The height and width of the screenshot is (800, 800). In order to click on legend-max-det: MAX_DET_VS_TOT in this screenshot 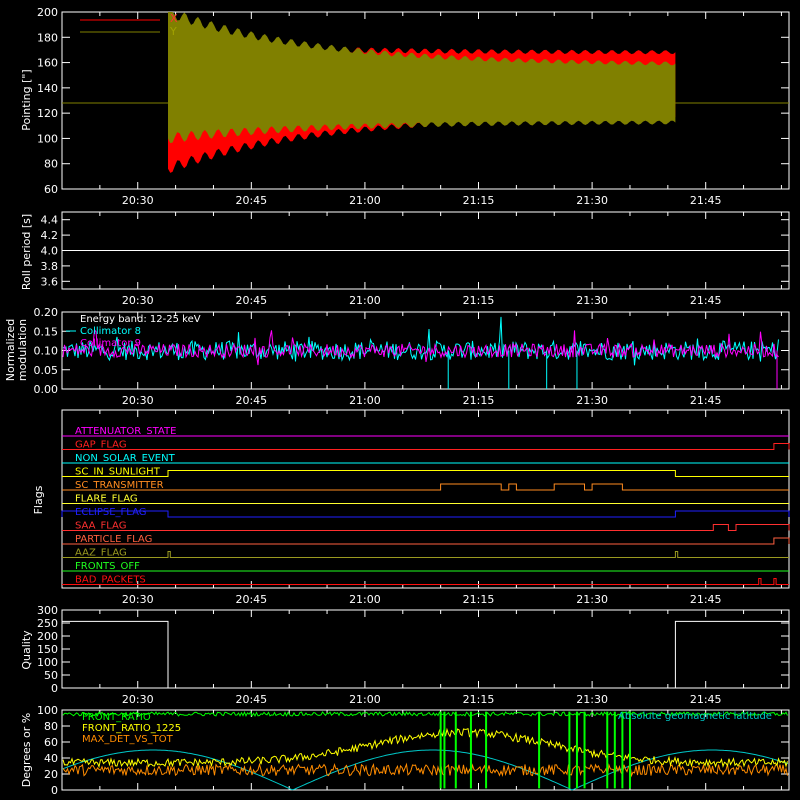, I will do `click(128, 739)`.